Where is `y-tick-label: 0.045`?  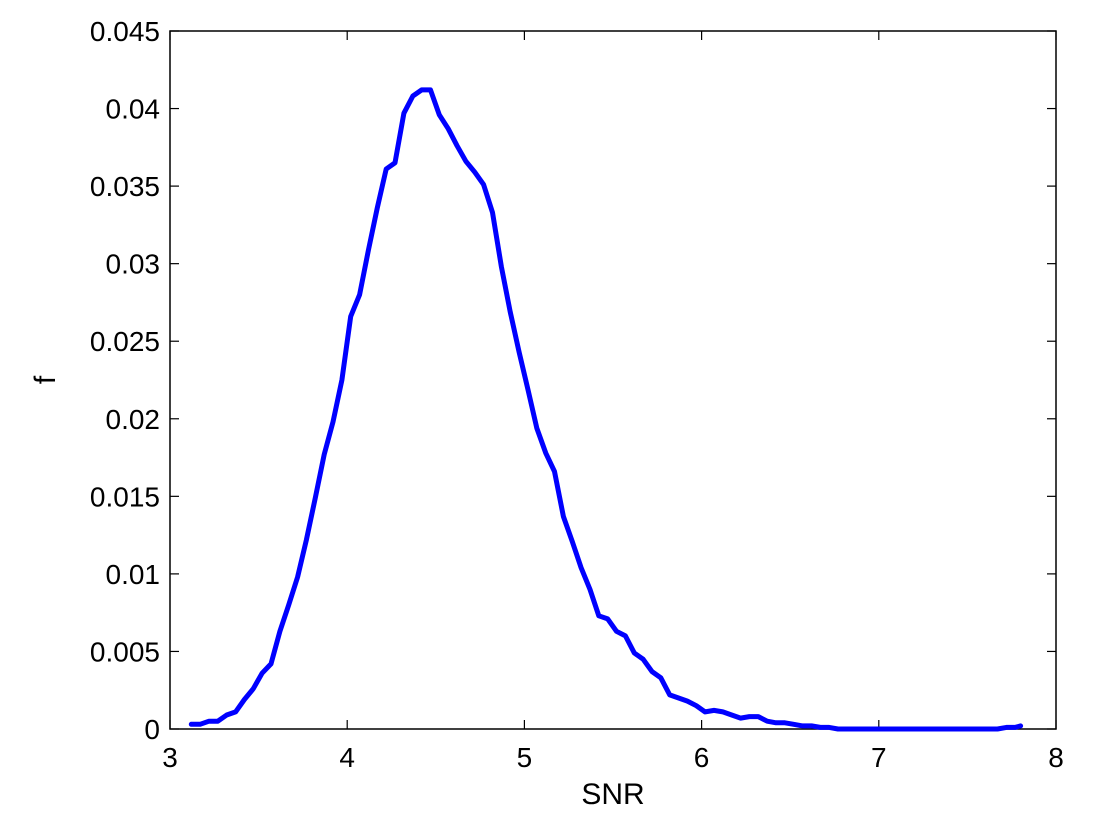
y-tick-label: 0.045 is located at coordinates (125, 31).